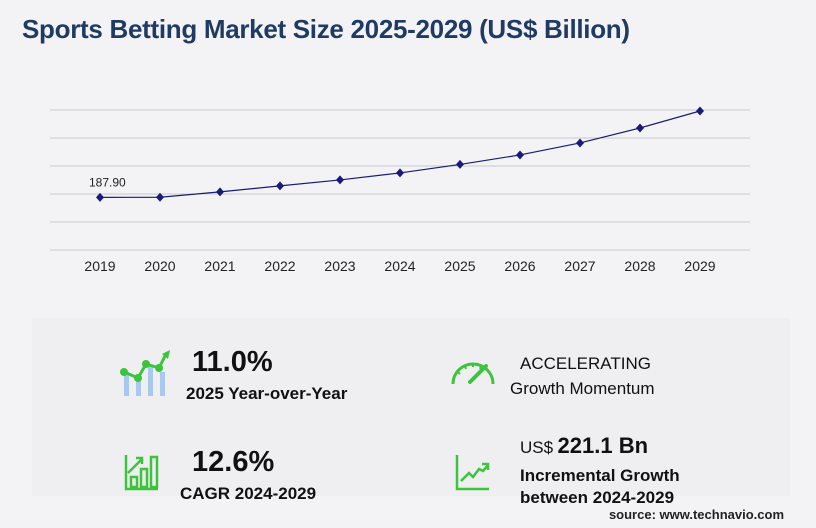 The width and height of the screenshot is (816, 528). I want to click on momentum-value: ACCELERATING, so click(585, 363).